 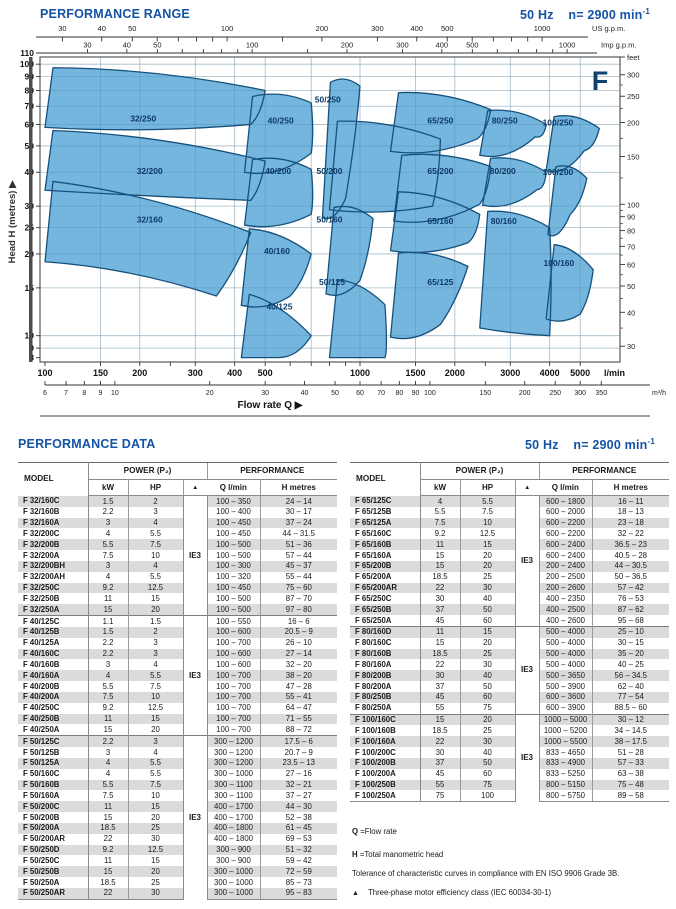 I want to click on hp-cell: 25, so click(x=155, y=882).